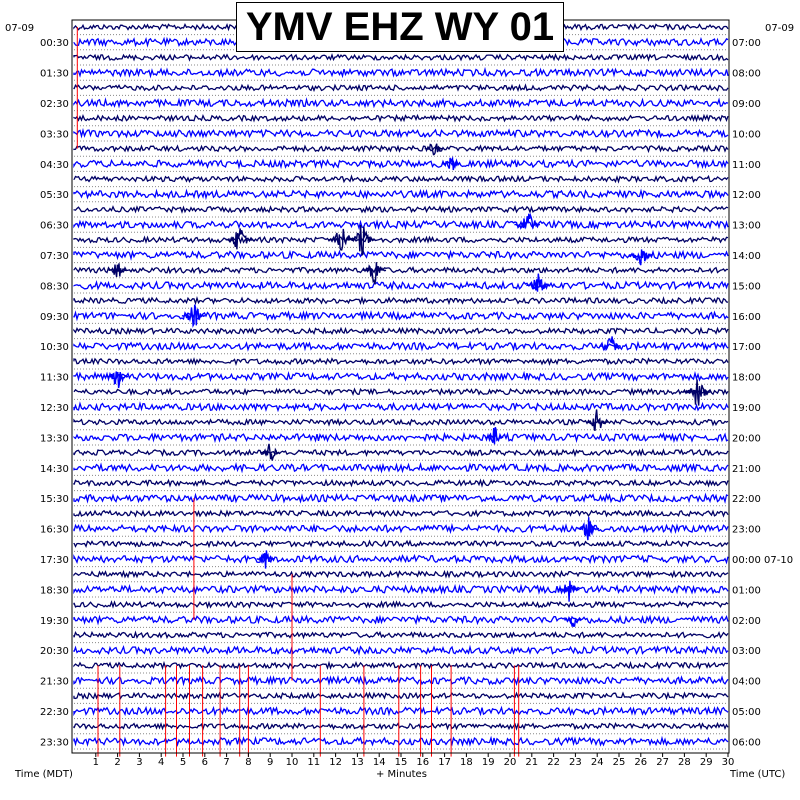 The height and width of the screenshot is (800, 800). I want to click on right-time-label: 04:00, so click(746, 682).